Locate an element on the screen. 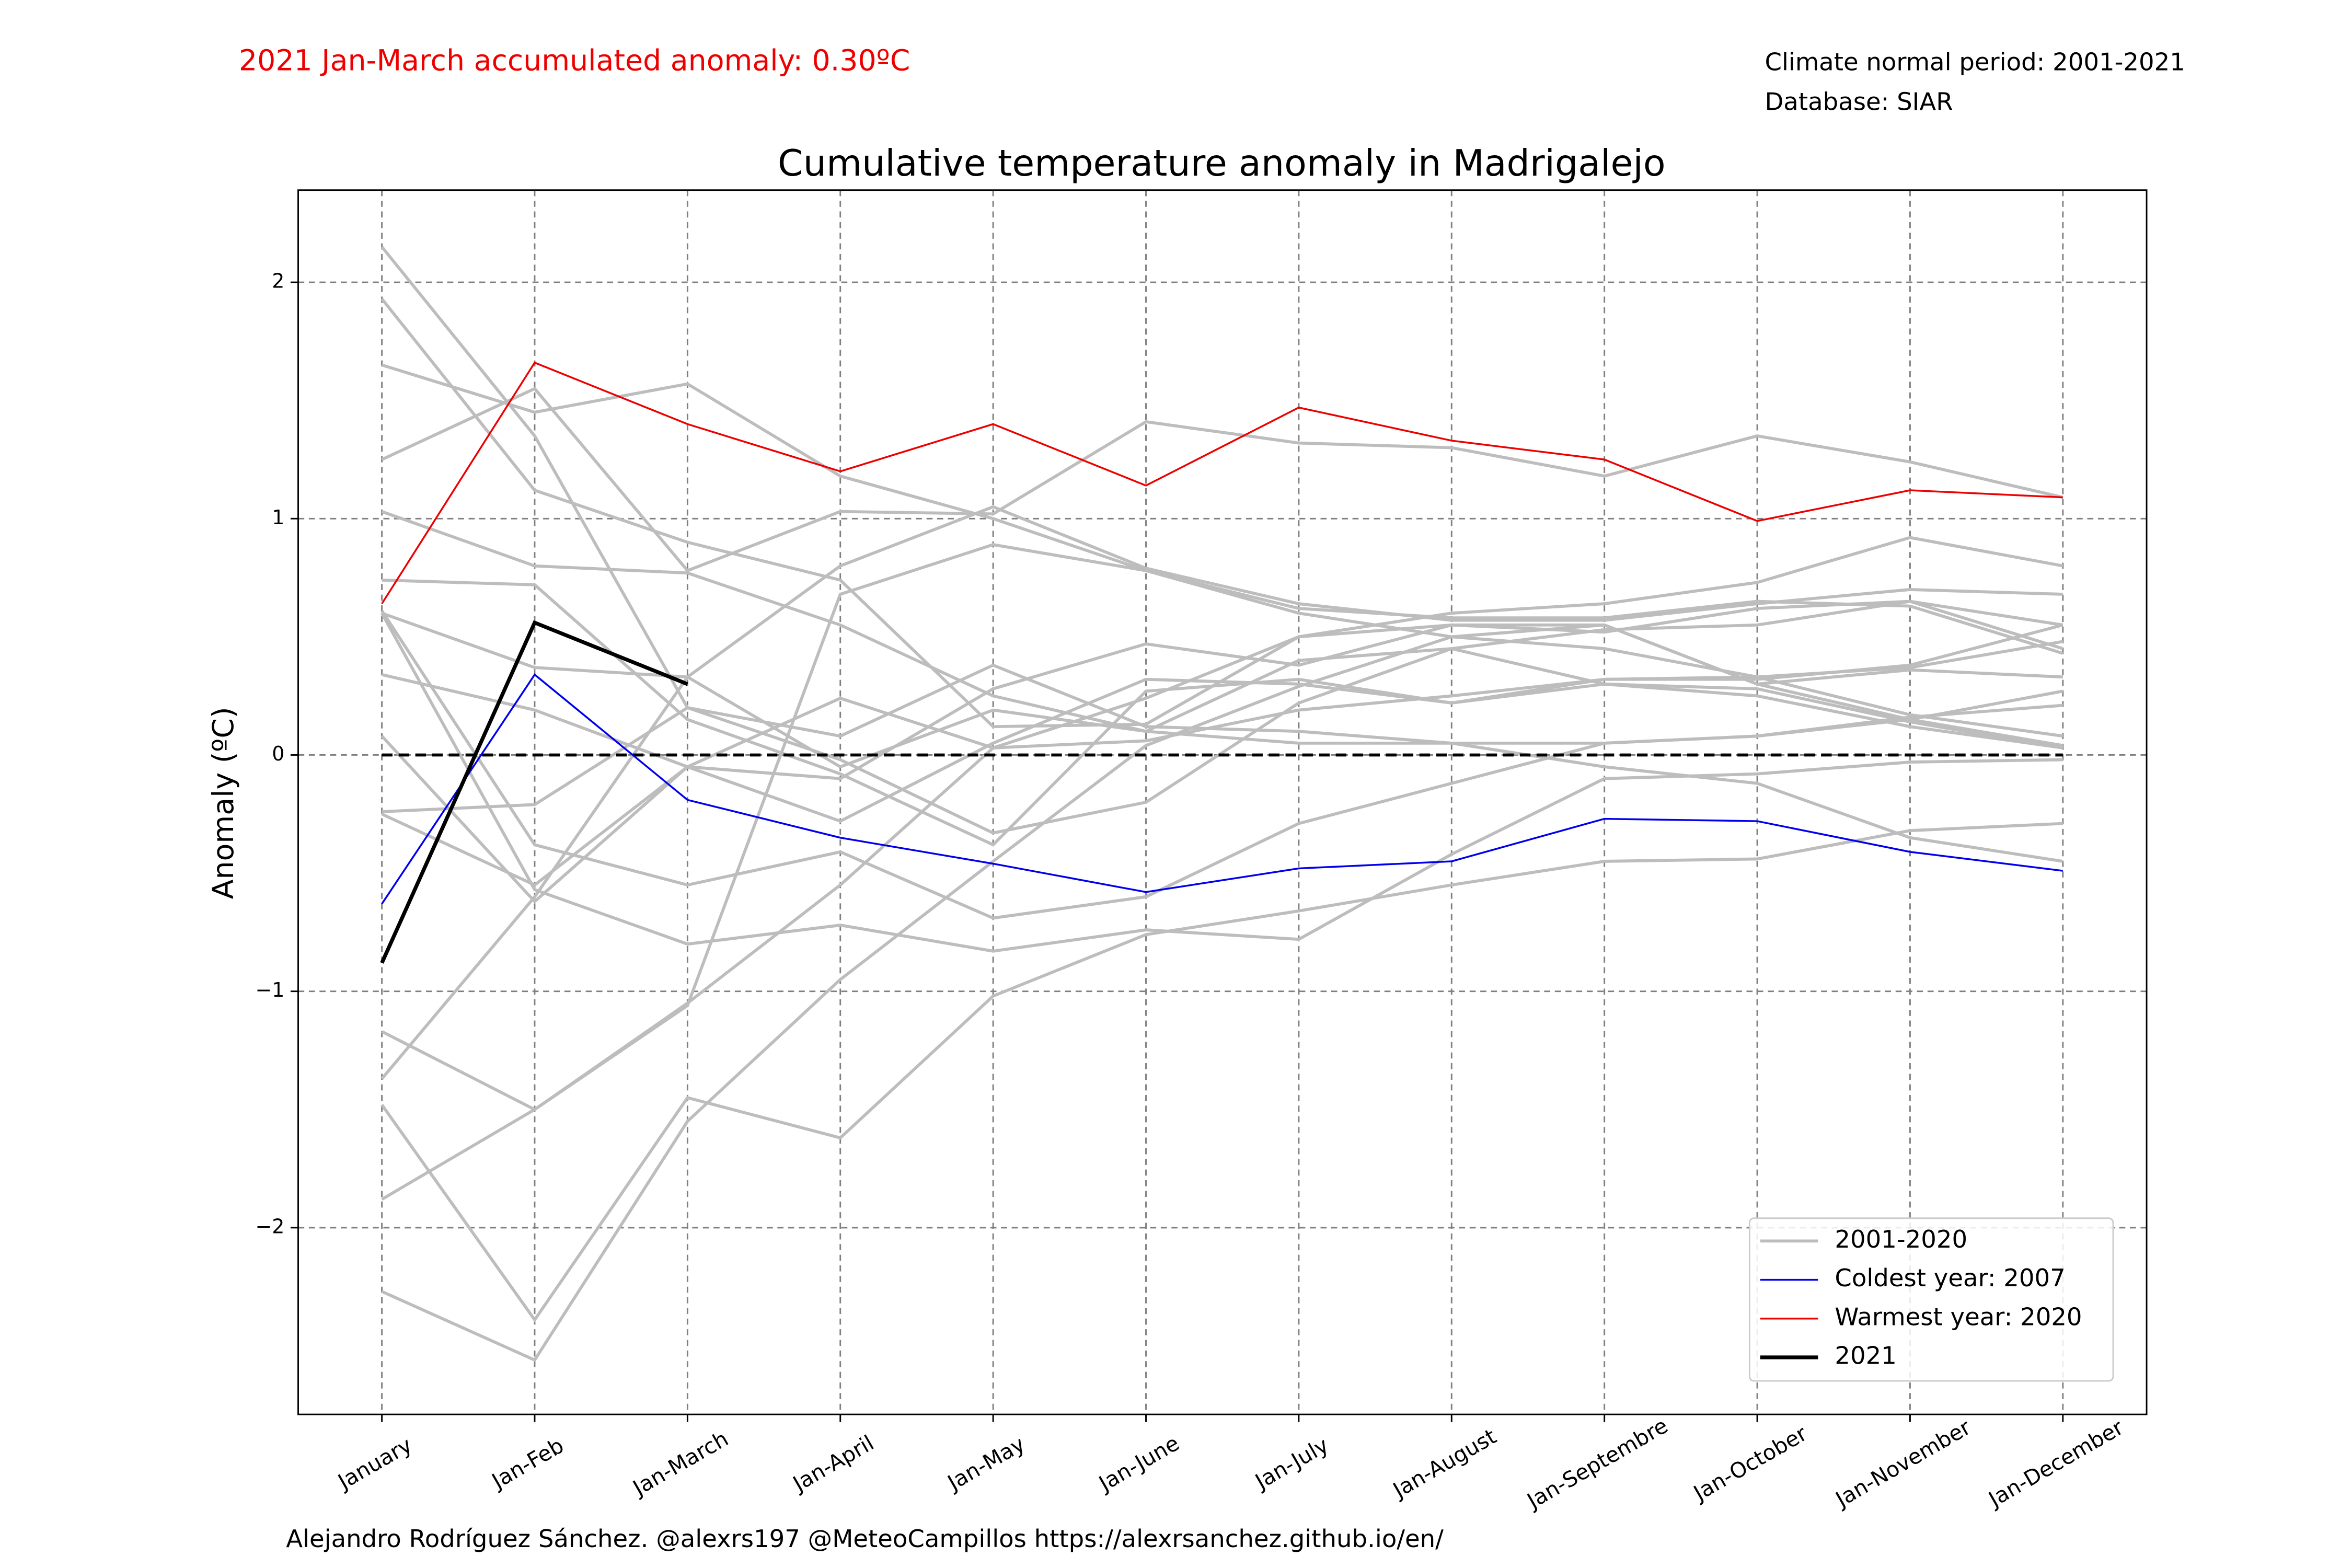 This screenshot has height=1568, width=2352. info: Database: SIAR is located at coordinates (1859, 101).